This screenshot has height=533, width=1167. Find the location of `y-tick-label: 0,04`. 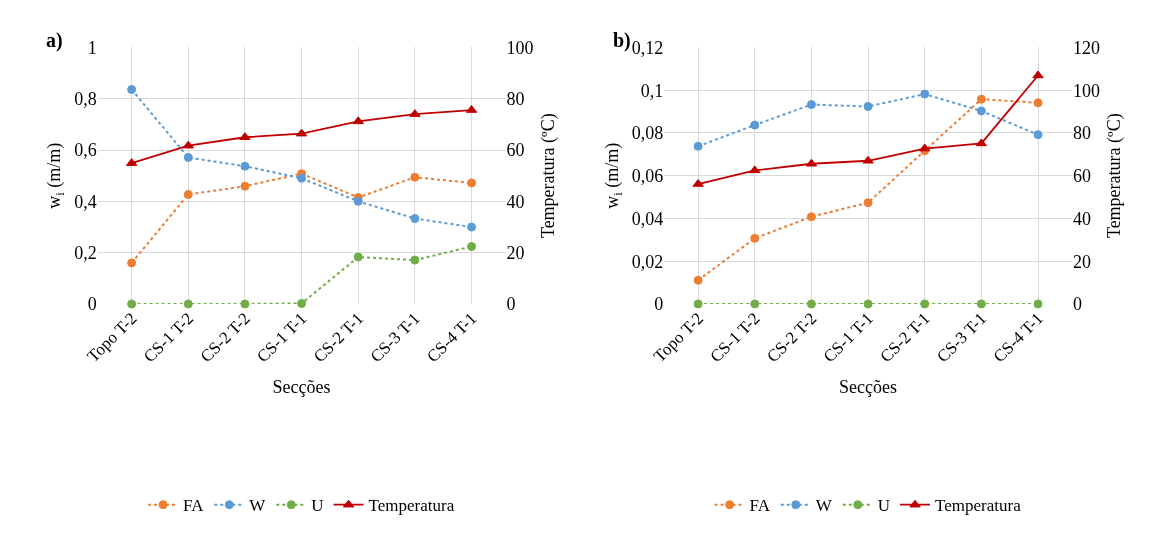

y-tick-label: 0,04 is located at coordinates (647, 218).